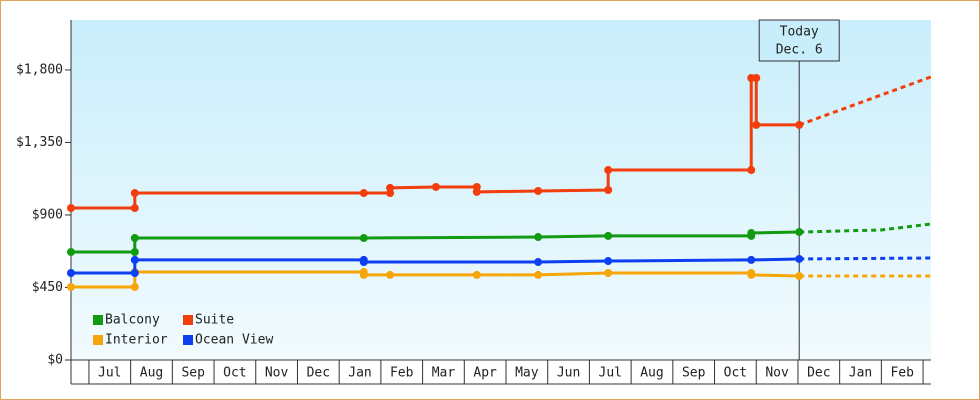  Describe the element at coordinates (234, 340) in the screenshot. I see `legend-label: Ocean View` at that location.